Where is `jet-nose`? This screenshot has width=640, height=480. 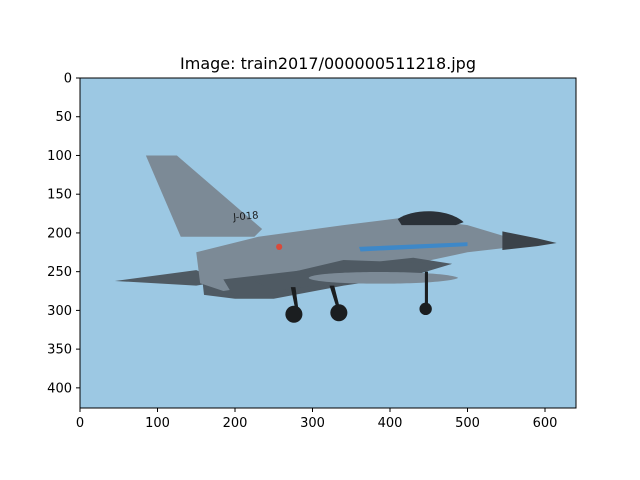 jet-nose is located at coordinates (529, 240).